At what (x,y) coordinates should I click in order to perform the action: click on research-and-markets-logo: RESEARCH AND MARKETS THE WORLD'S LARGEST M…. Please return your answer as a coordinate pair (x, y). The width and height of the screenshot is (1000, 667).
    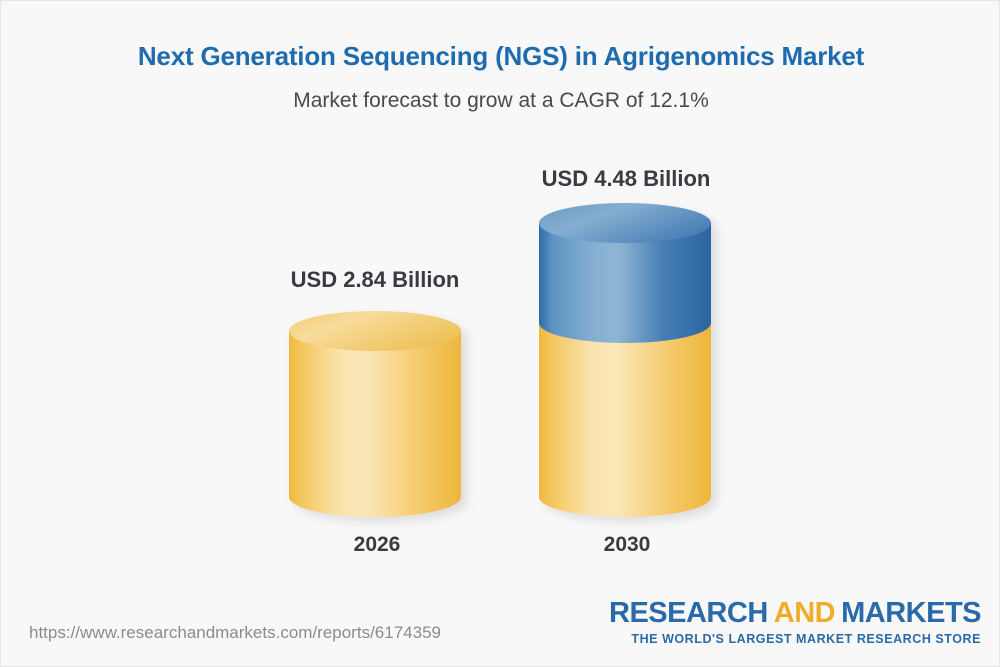
    Looking at the image, I should click on (795, 622).